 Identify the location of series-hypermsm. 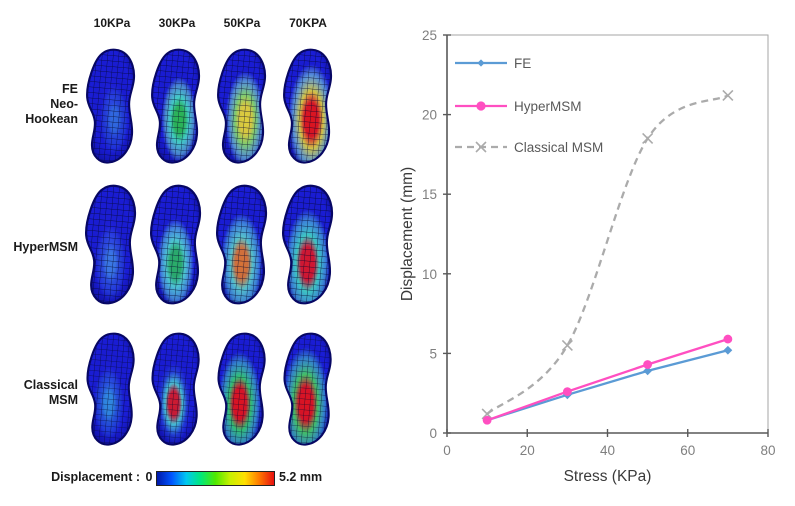
(607, 379).